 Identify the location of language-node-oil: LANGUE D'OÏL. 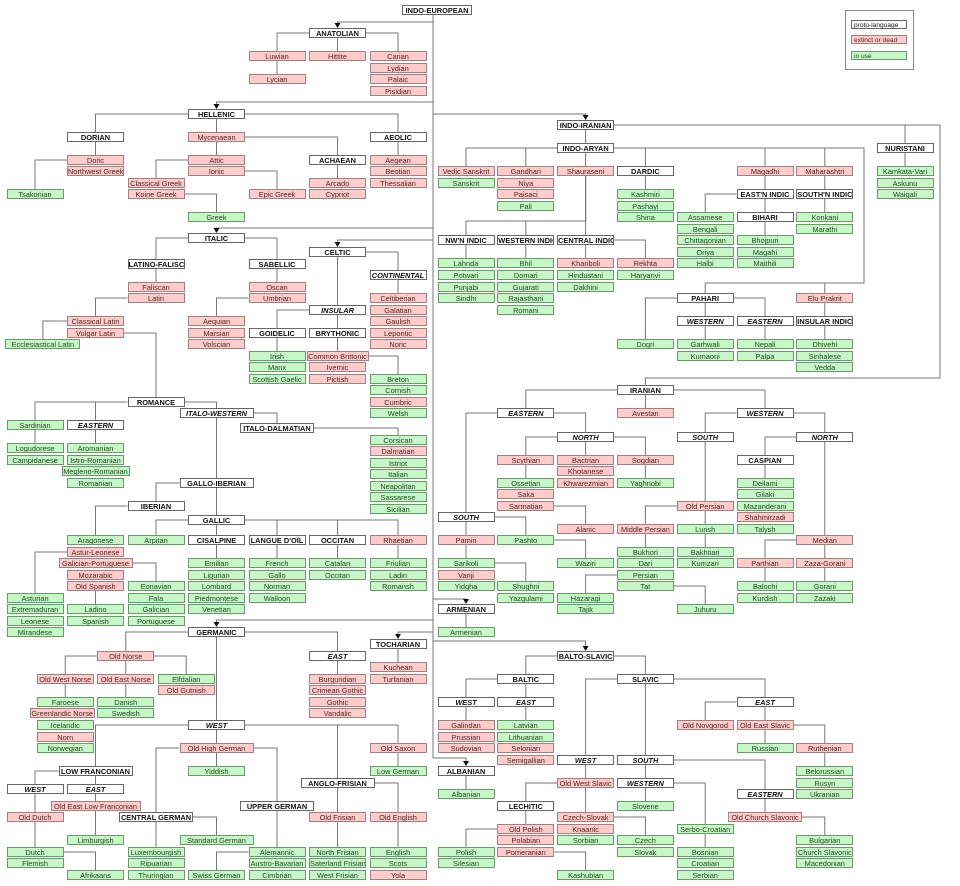
(277, 540).